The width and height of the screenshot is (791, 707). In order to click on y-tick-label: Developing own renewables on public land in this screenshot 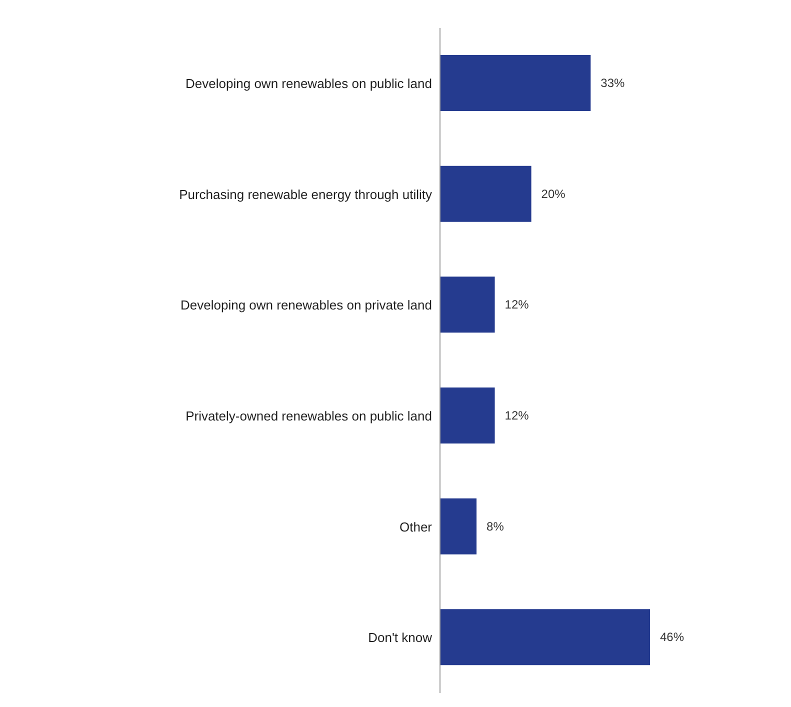, I will do `click(309, 84)`.